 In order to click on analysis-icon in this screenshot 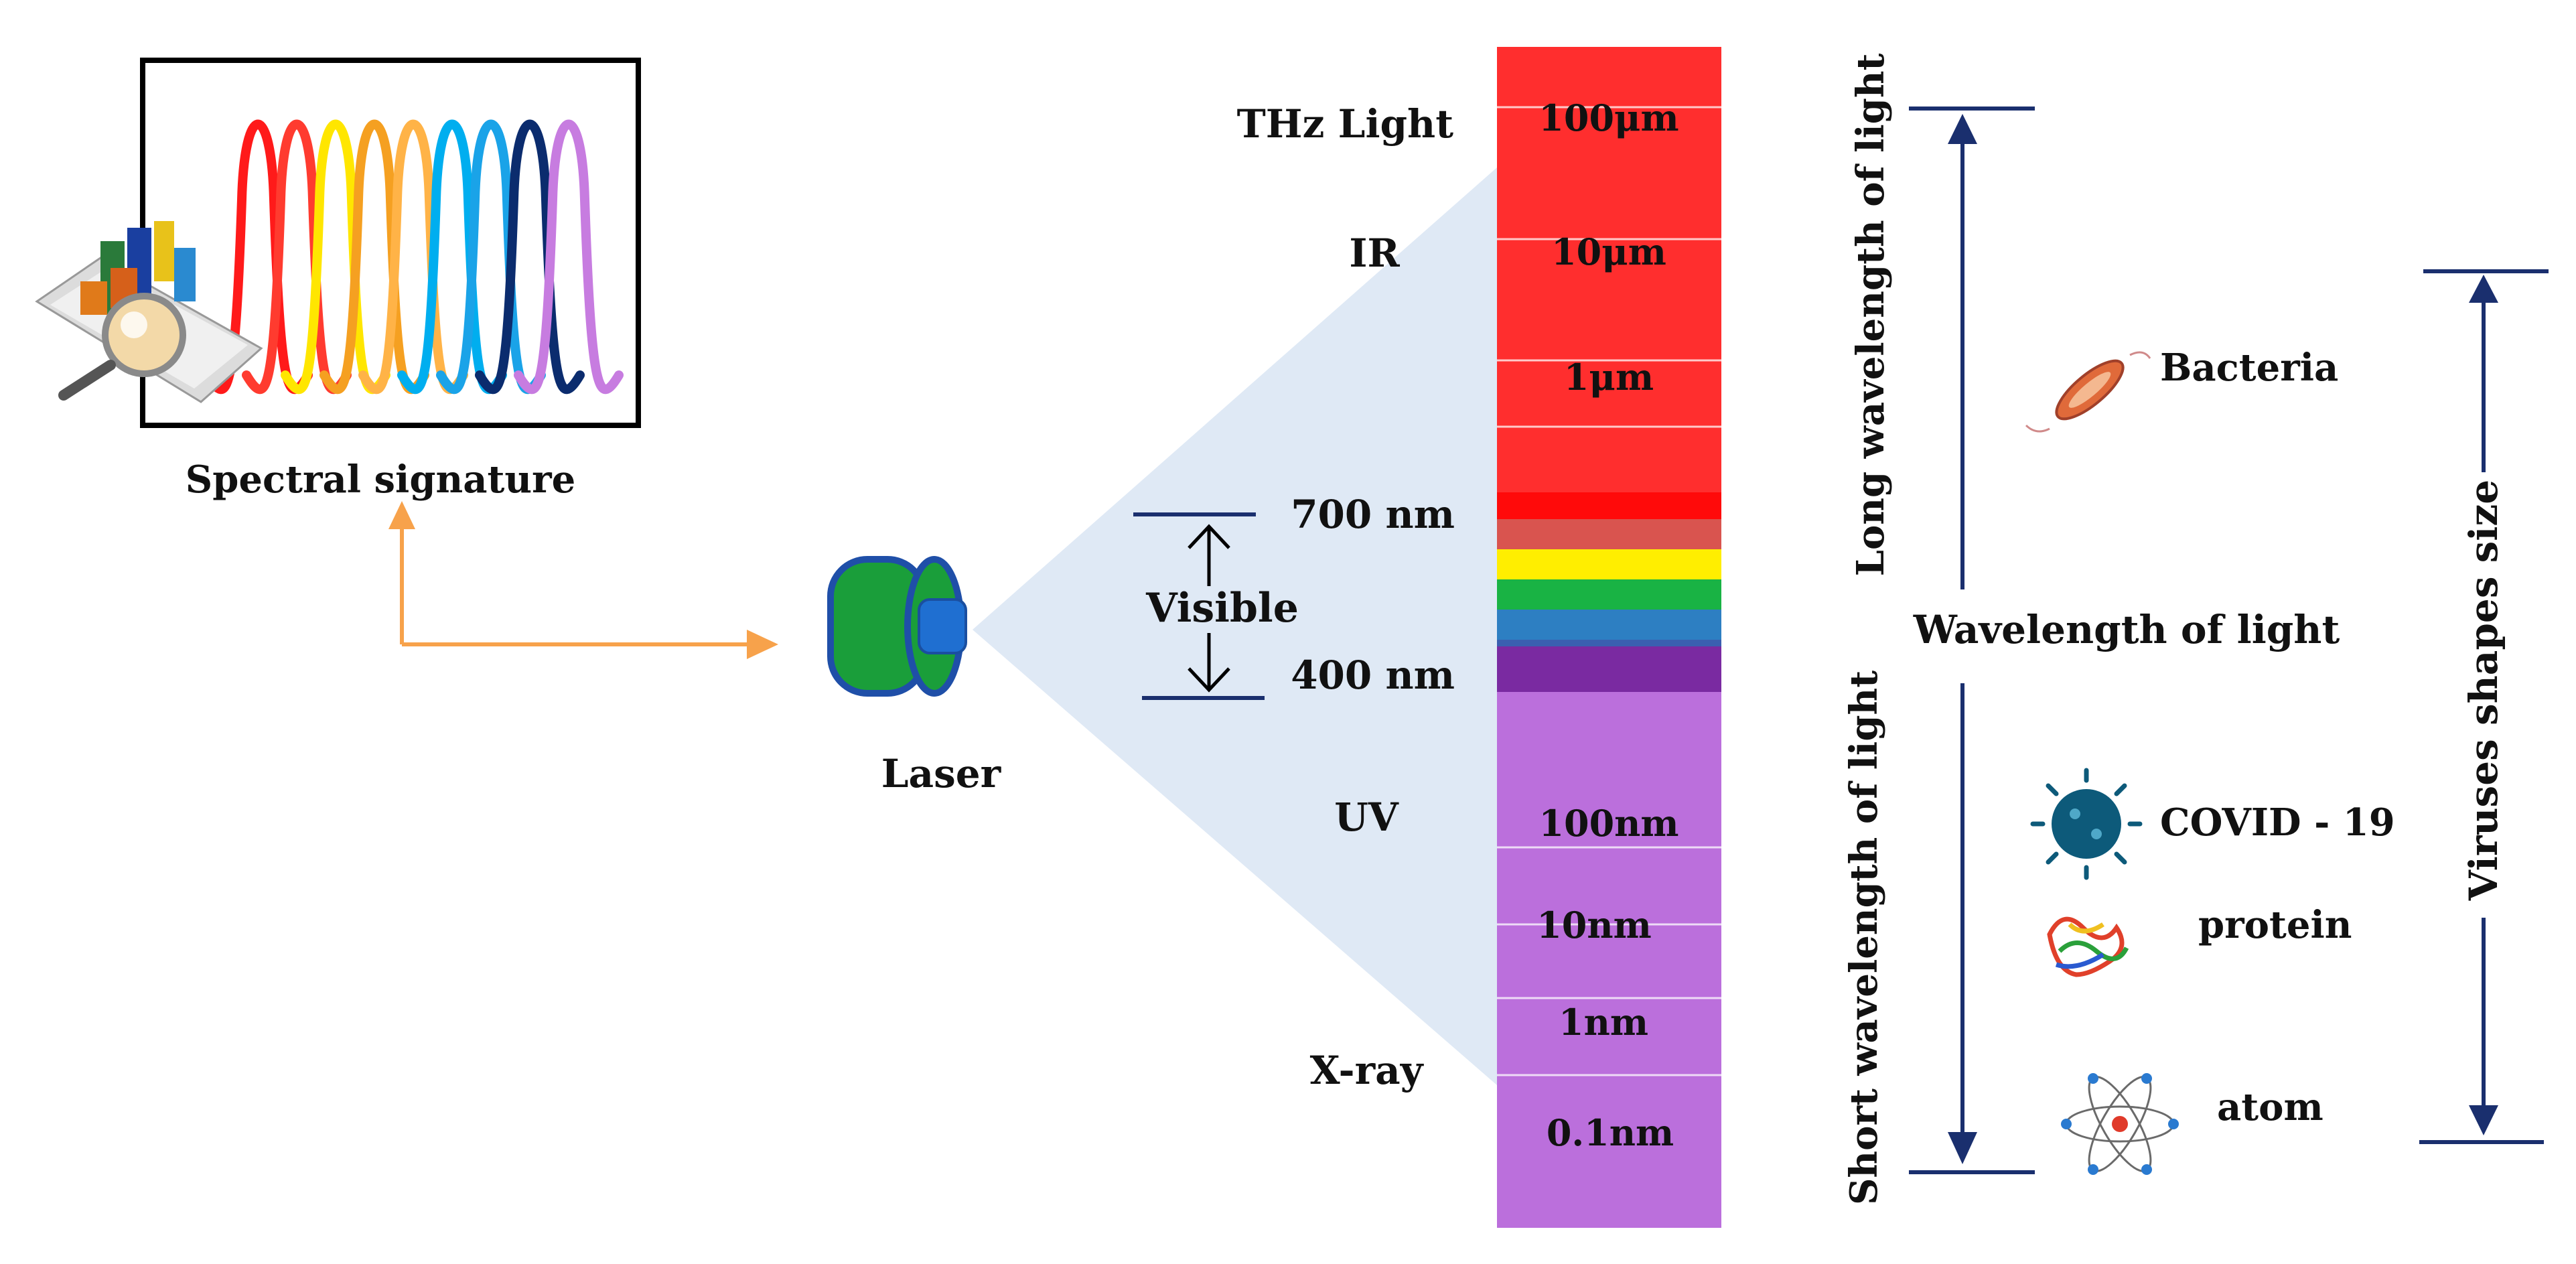, I will do `click(149, 312)`.